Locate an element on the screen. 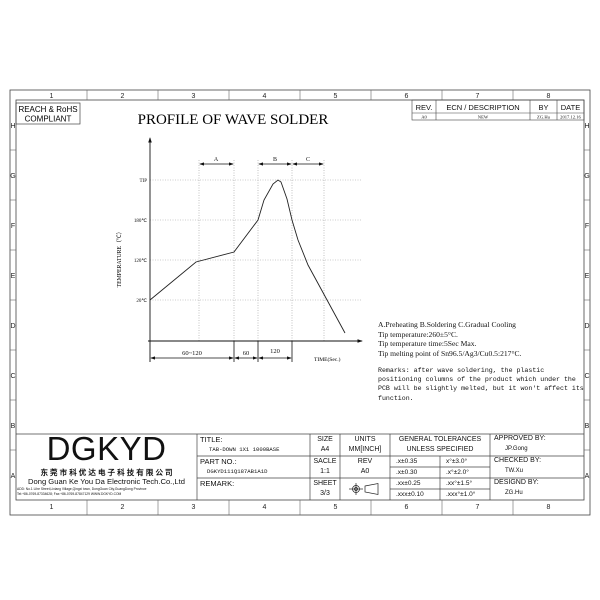 Image resolution: width=600 pixels, height=600 pixels. row-label-right: A is located at coordinates (587, 476).